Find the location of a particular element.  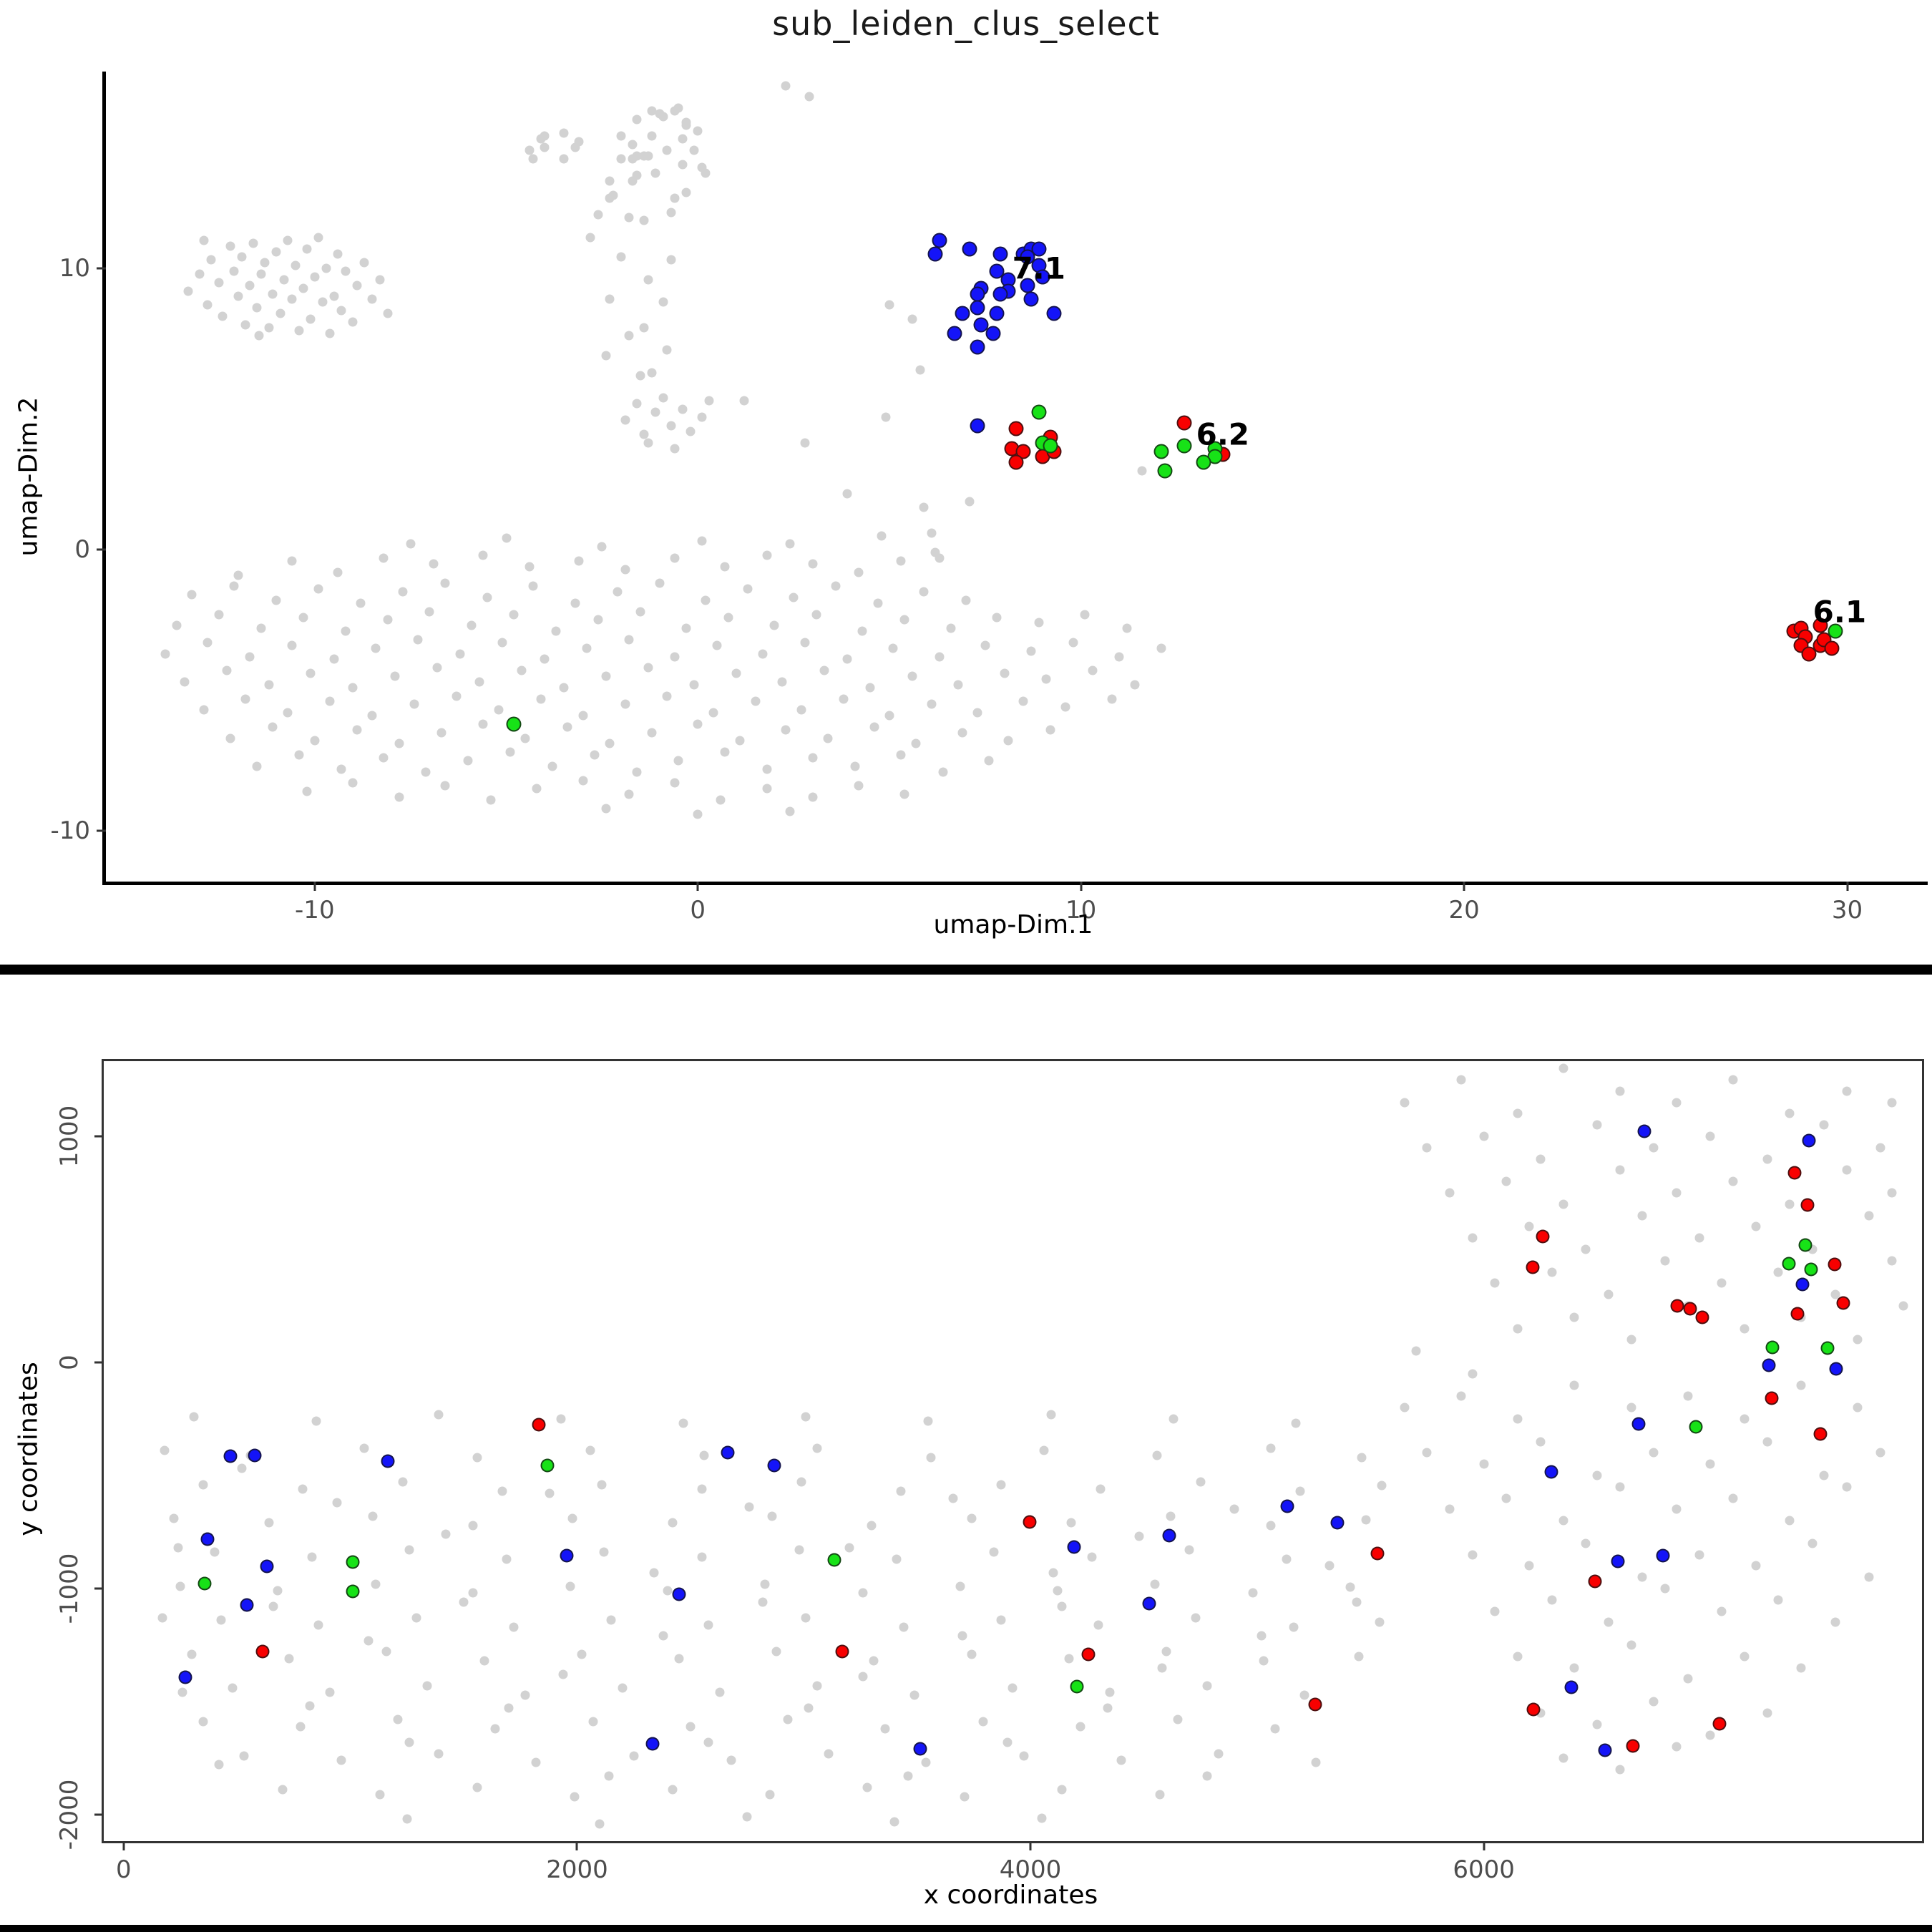

x-tick-label: 30 is located at coordinates (1847, 910).